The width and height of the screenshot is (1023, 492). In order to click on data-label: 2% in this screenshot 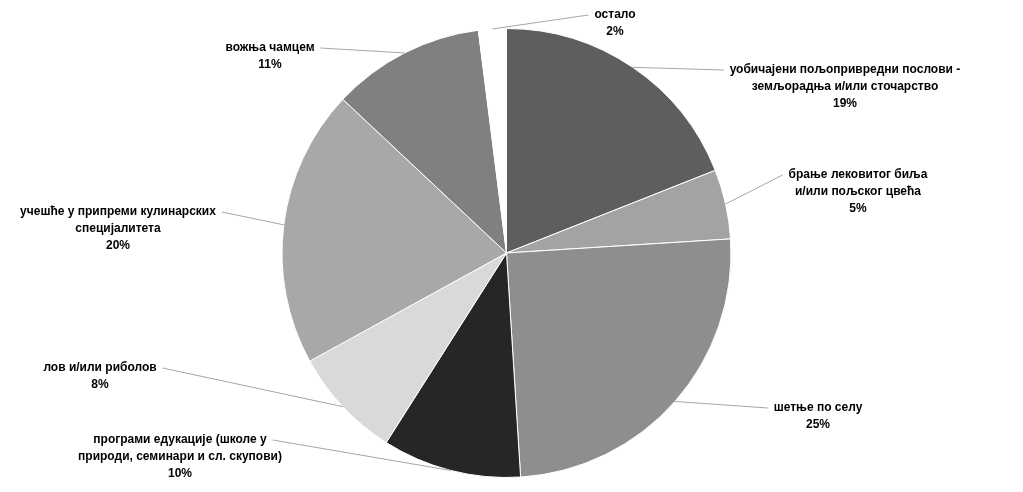, I will do `click(615, 31)`.